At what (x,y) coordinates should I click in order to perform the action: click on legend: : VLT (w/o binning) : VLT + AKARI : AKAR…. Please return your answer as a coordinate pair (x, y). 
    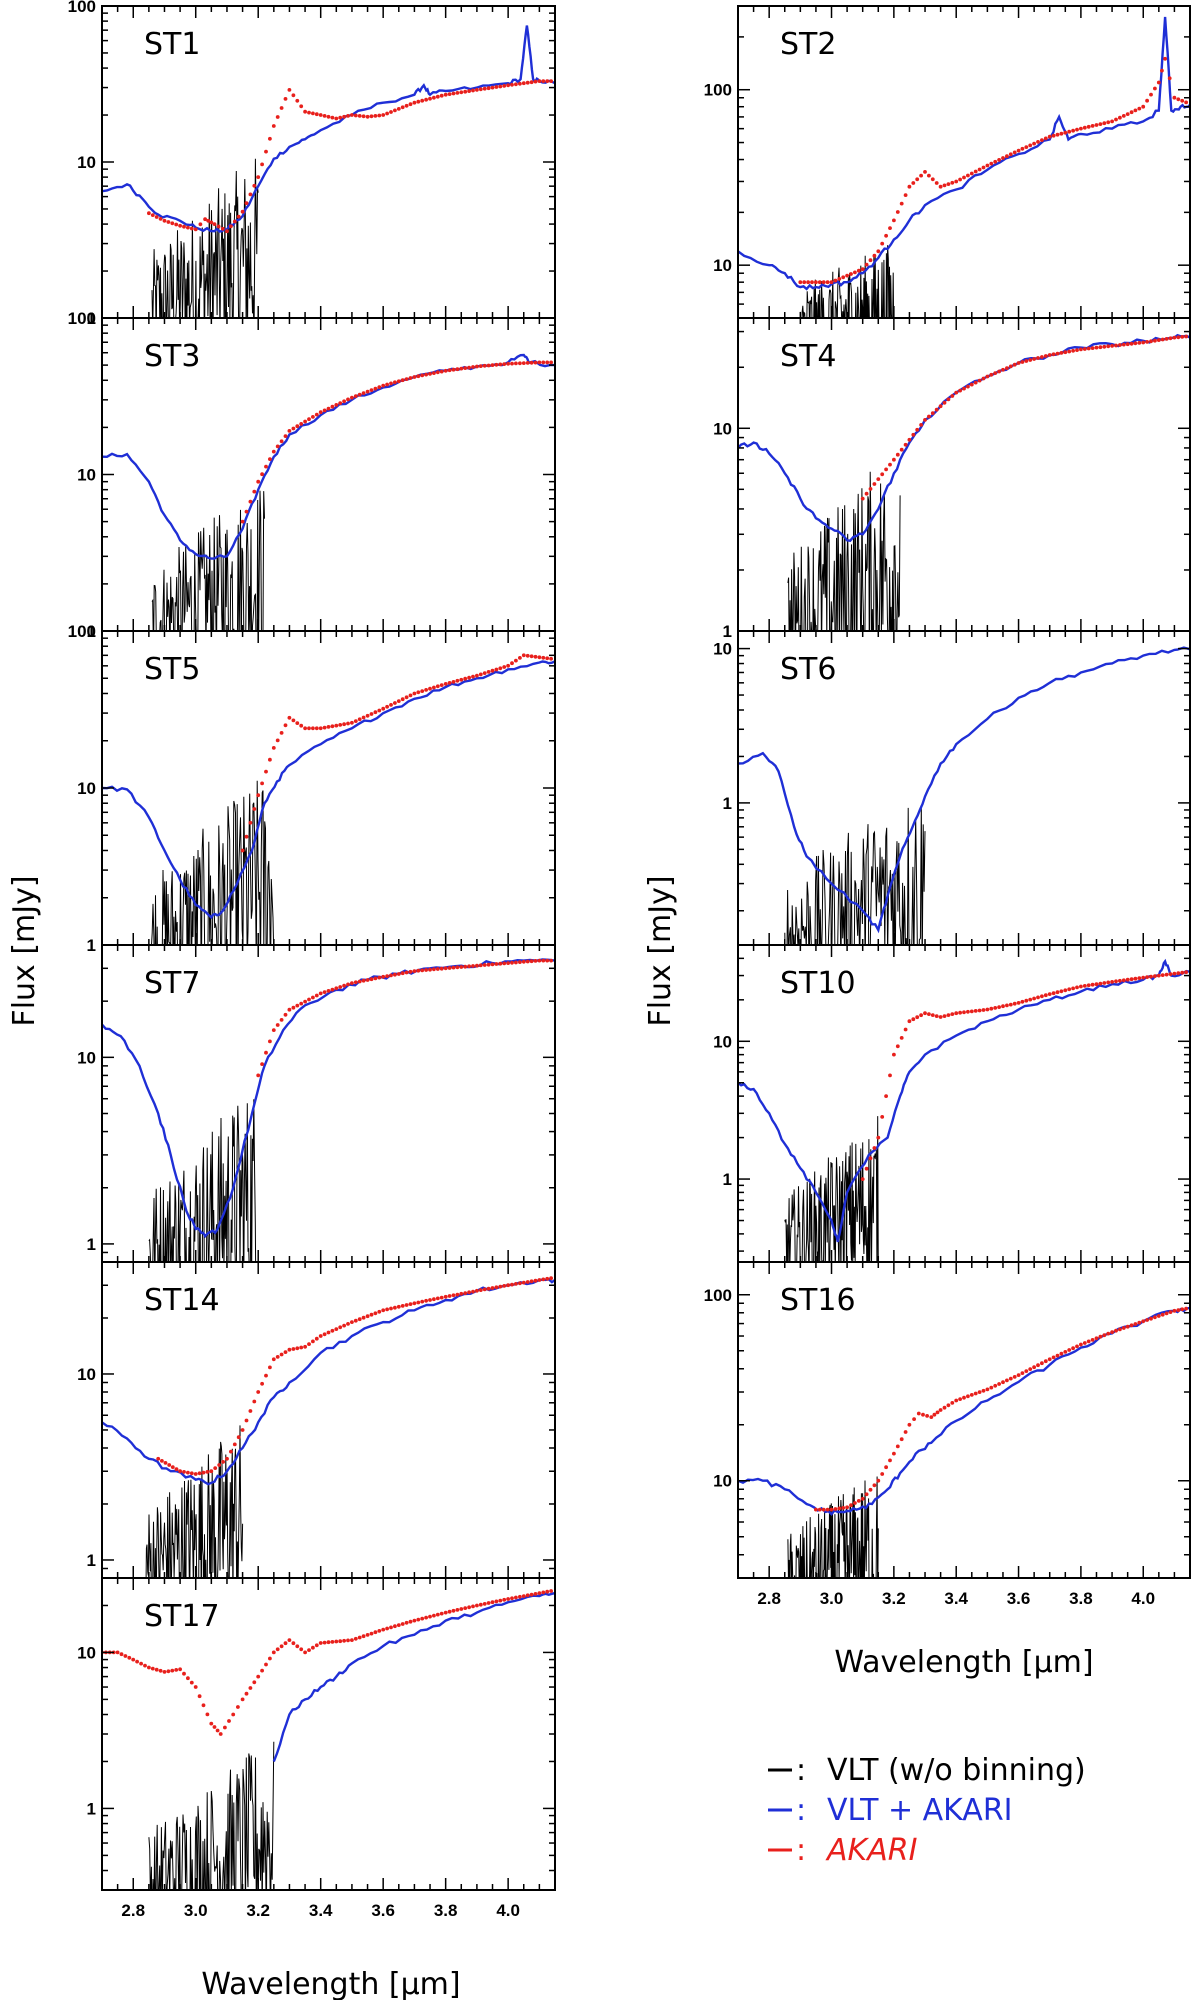
    Looking at the image, I should click on (927, 1810).